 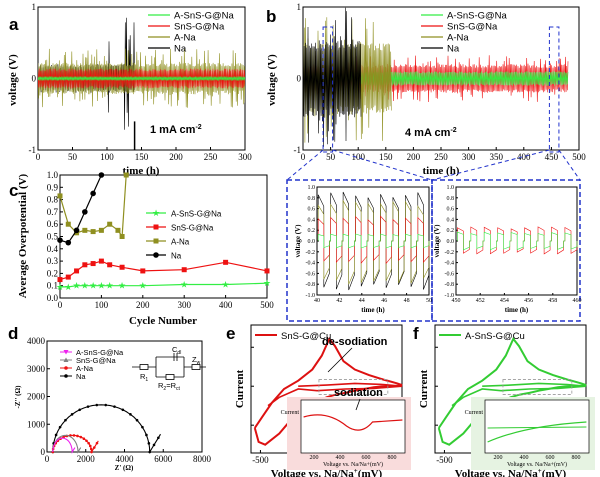 What do you see at coordinates (196, 360) in the screenshot?
I see `d-circuit-label-zw: Zw` at bounding box center [196, 360].